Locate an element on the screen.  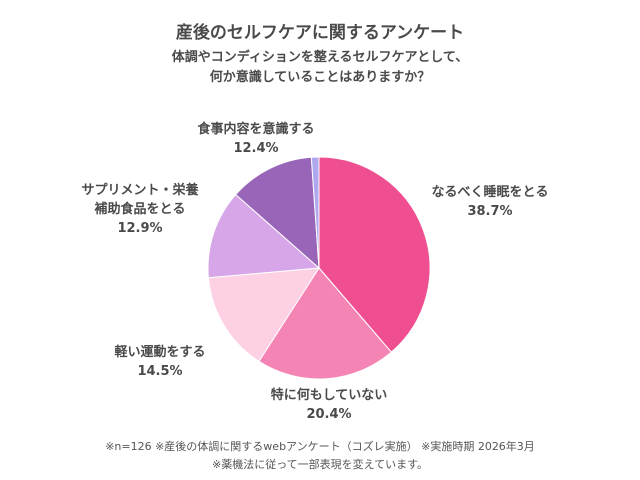
footer-note-2: ※薬機法に従って一部表現を変えています。 is located at coordinates (319, 464).